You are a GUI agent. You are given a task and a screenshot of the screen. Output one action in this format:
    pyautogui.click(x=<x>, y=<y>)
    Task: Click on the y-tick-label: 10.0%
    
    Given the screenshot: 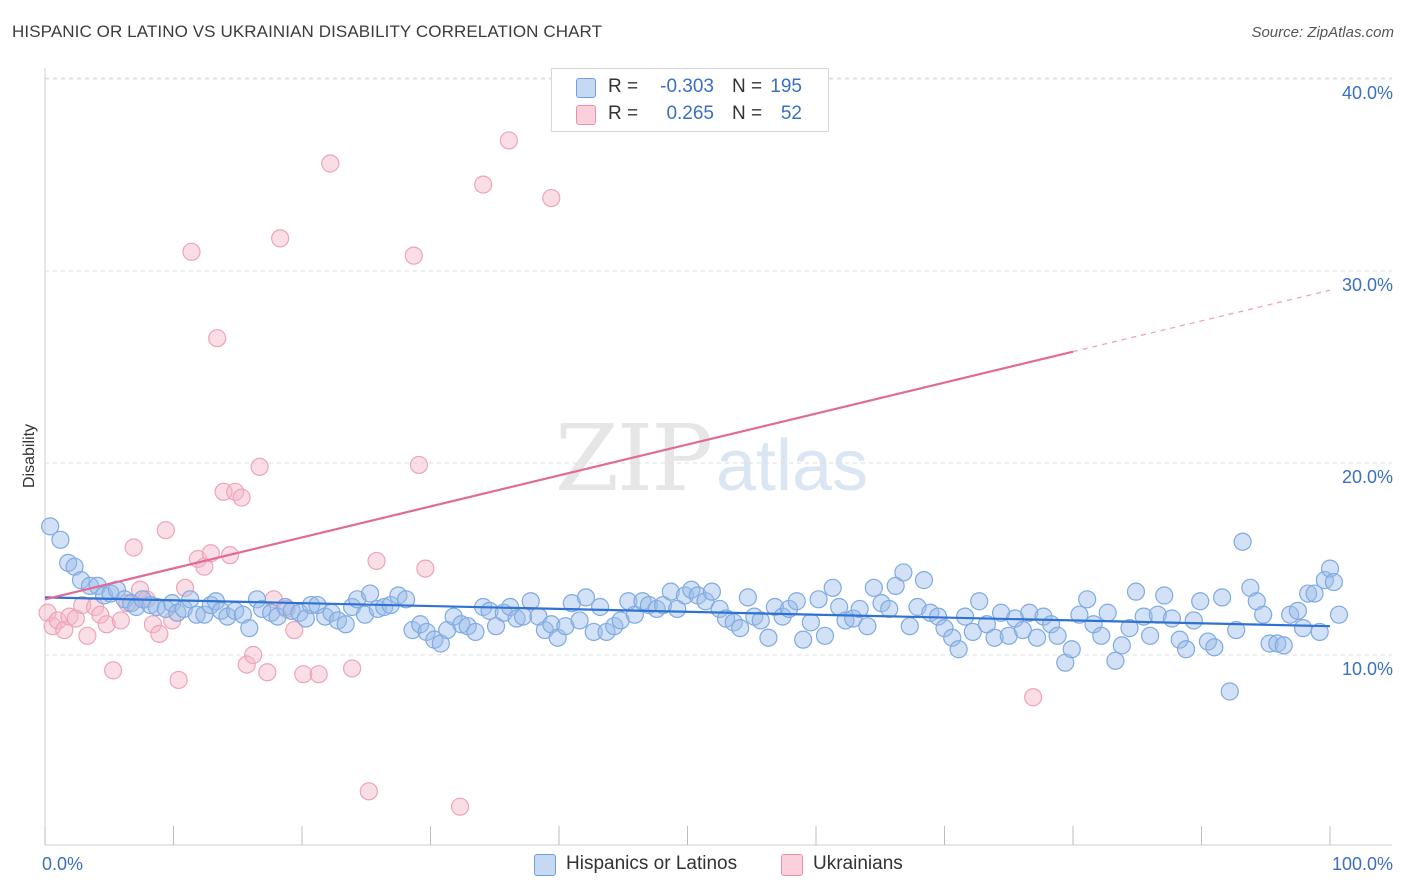 What is the action you would take?
    pyautogui.click(x=1367, y=669)
    